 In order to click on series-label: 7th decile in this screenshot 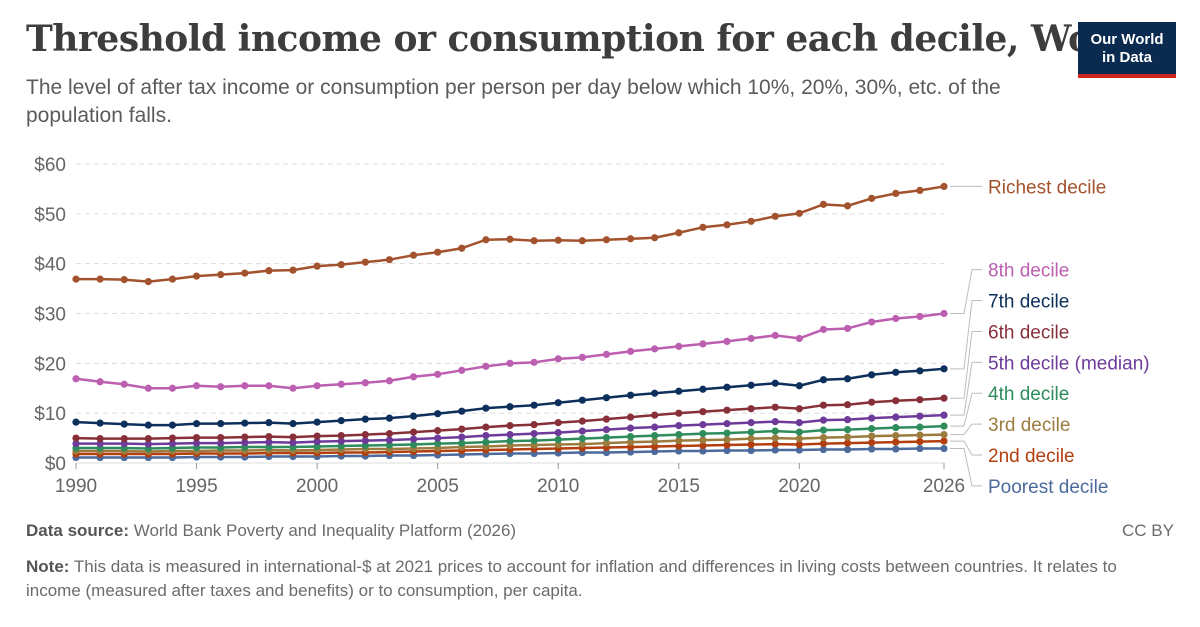, I will do `click(1028, 302)`.